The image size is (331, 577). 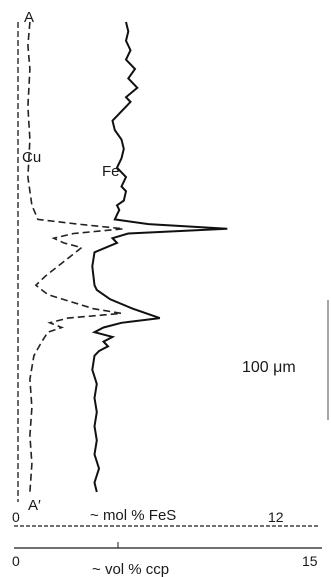 I want to click on axis-vol-ccp-tick-15: 15, so click(x=310, y=561).